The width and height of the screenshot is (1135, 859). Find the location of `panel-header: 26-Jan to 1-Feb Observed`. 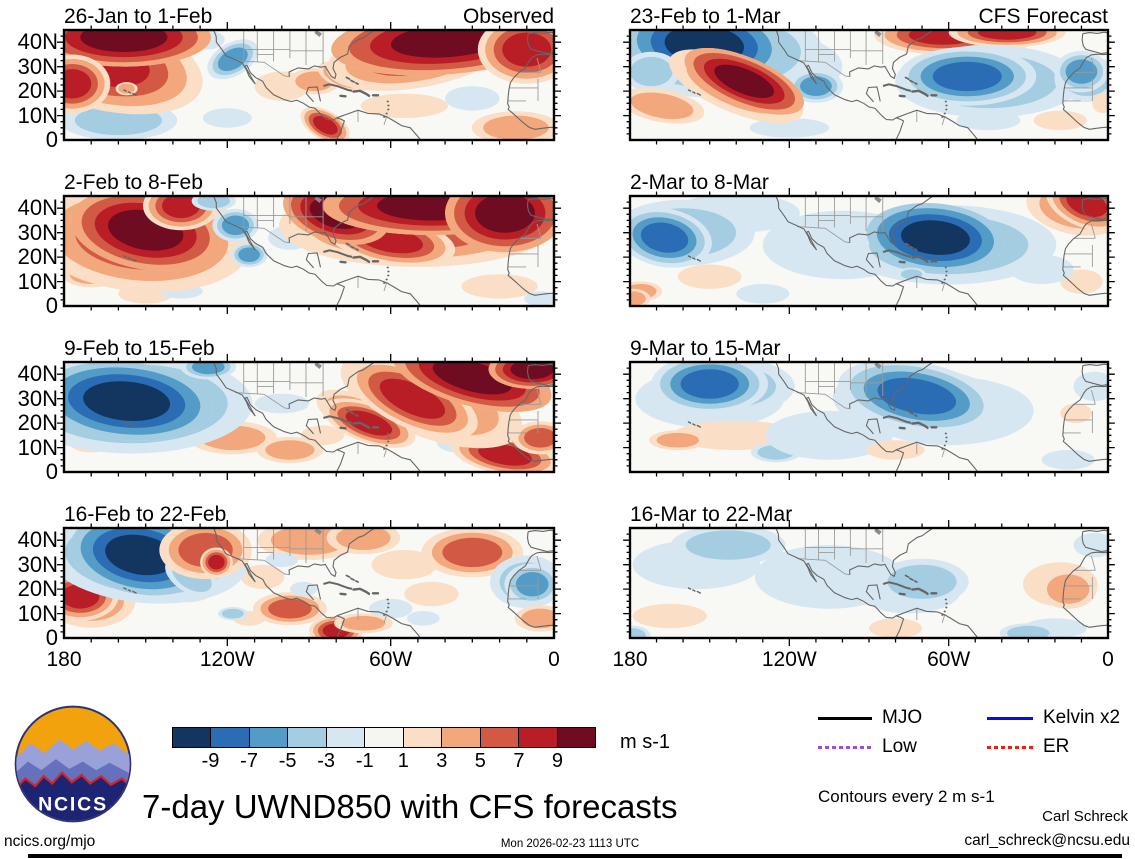

panel-header: 26-Jan to 1-Feb Observed is located at coordinates (309, 16).